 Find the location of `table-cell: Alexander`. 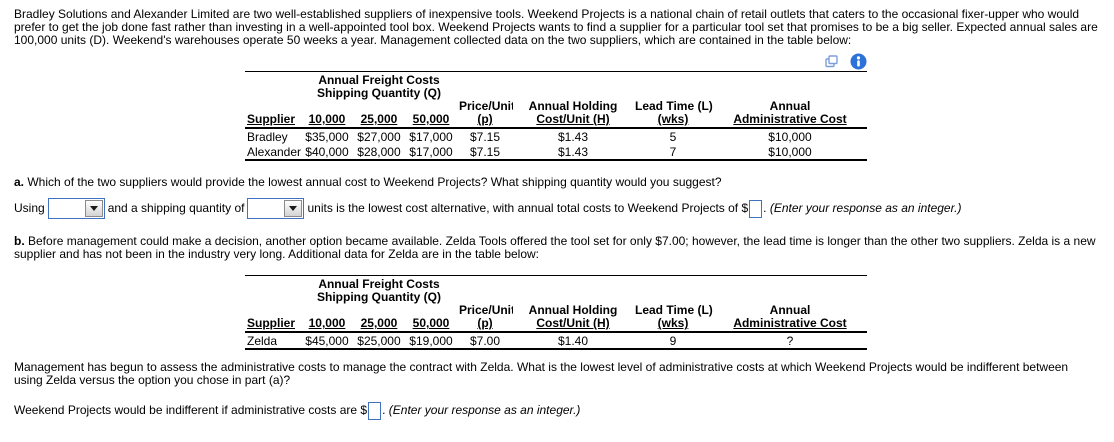

table-cell: Alexander is located at coordinates (273, 152).